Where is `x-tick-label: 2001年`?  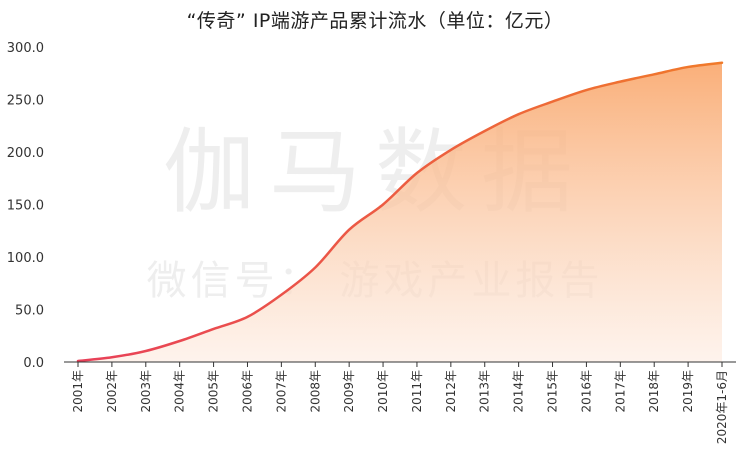
x-tick-label: 2001年 is located at coordinates (78, 391).